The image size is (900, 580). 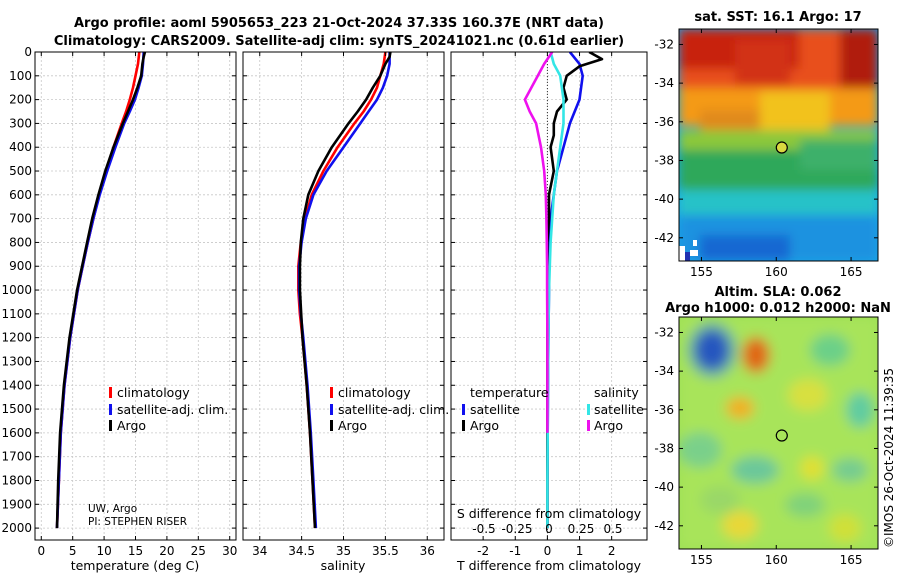 What do you see at coordinates (16, 457) in the screenshot?
I see `y-tick-label: 1700` at bounding box center [16, 457].